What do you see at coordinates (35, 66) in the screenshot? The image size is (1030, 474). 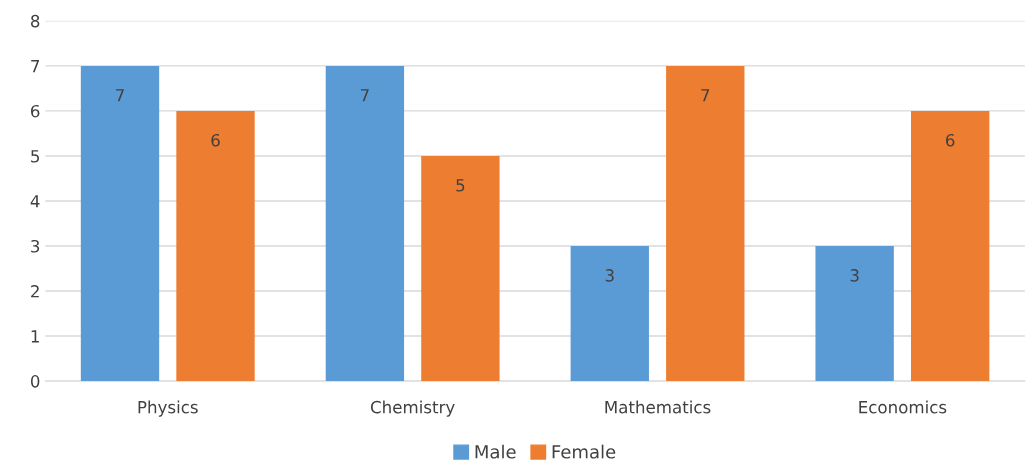 I see `y-tick-label: 7` at bounding box center [35, 66].